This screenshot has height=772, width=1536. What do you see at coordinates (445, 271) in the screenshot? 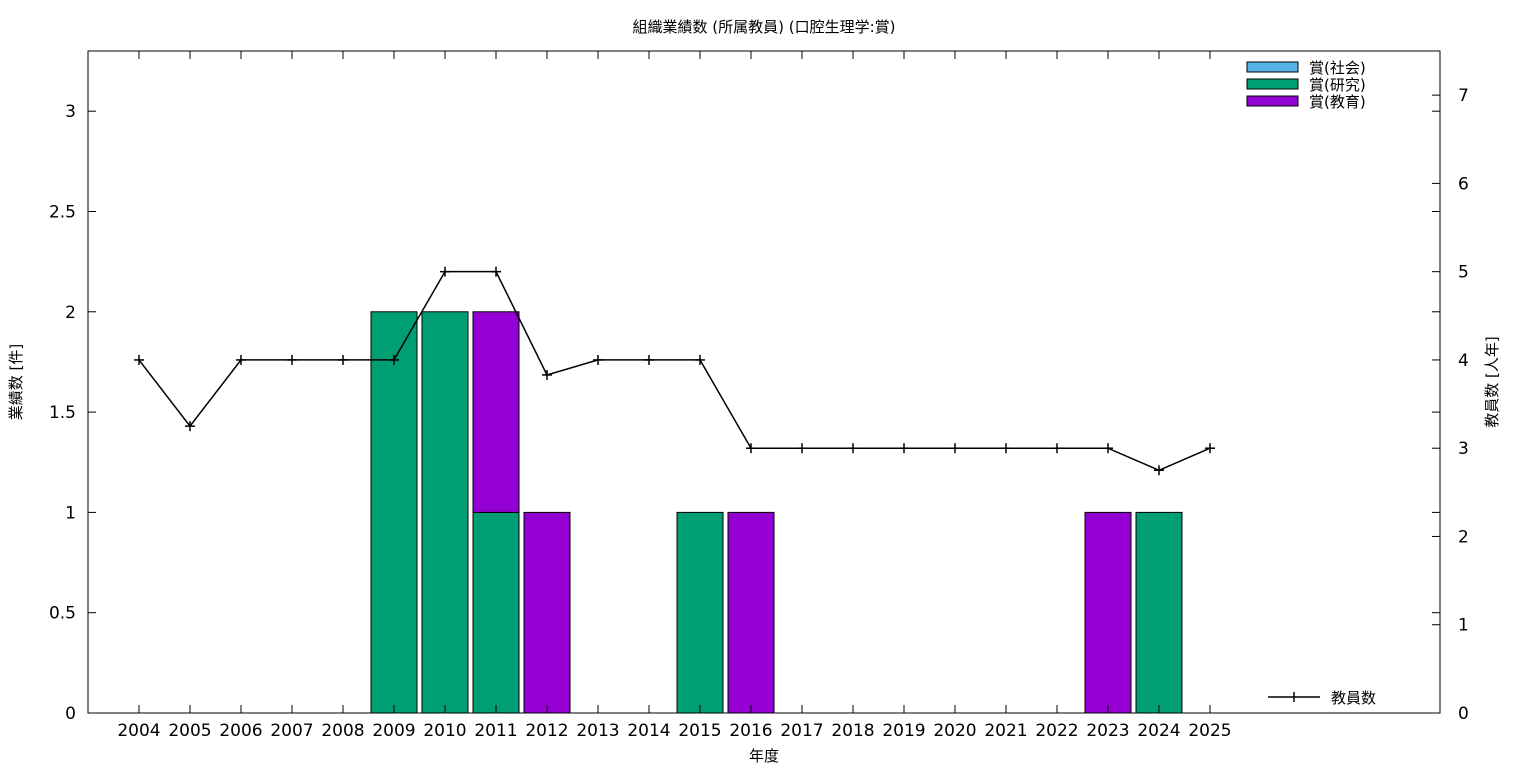
I see `line-point-2010` at bounding box center [445, 271].